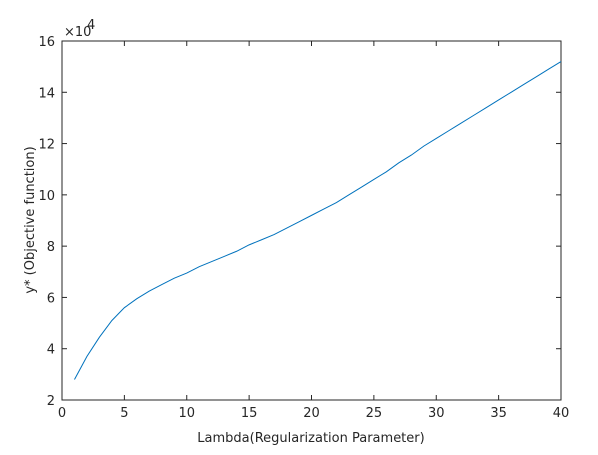 The image size is (598, 455). I want to click on x-tick-label: 40, so click(561, 413).